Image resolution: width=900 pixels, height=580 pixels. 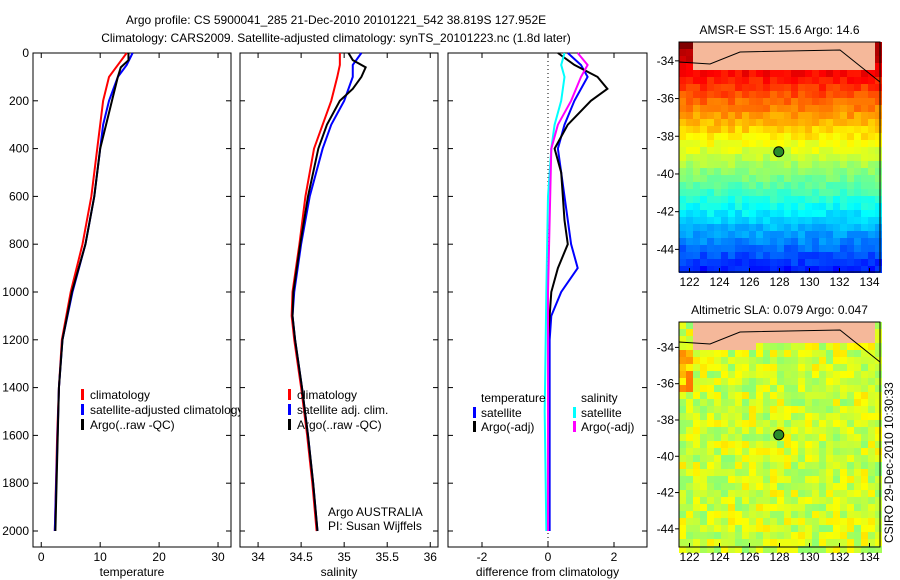 I want to click on y-tick-label: -38, so click(x=666, y=420).